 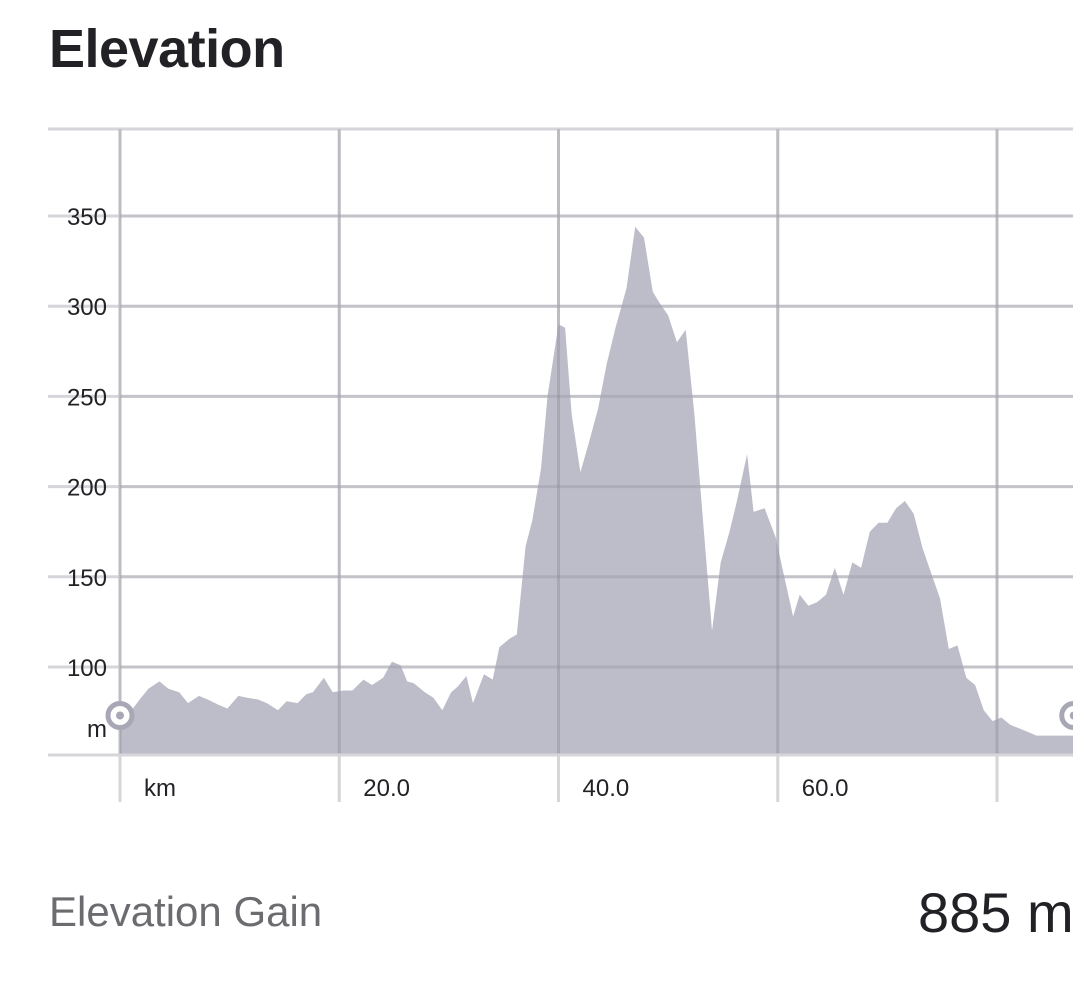 What do you see at coordinates (87, 443) in the screenshot?
I see `y-tick-labels: 100 150 200 250 300 350` at bounding box center [87, 443].